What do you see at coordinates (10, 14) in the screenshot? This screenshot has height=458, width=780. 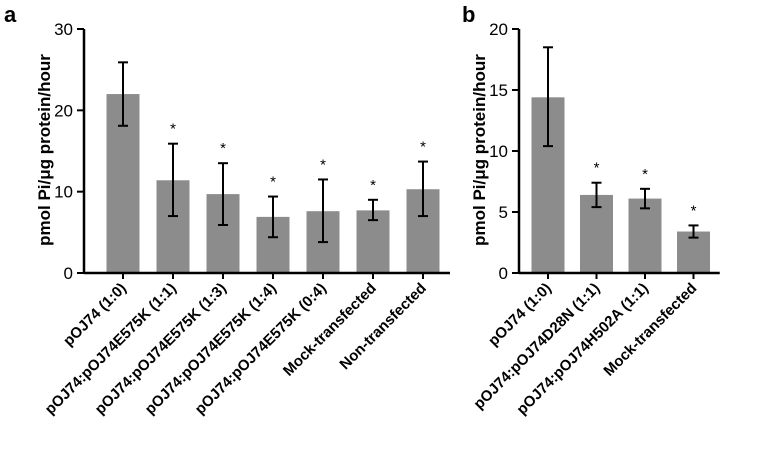 I see `panel-label: a` at bounding box center [10, 14].